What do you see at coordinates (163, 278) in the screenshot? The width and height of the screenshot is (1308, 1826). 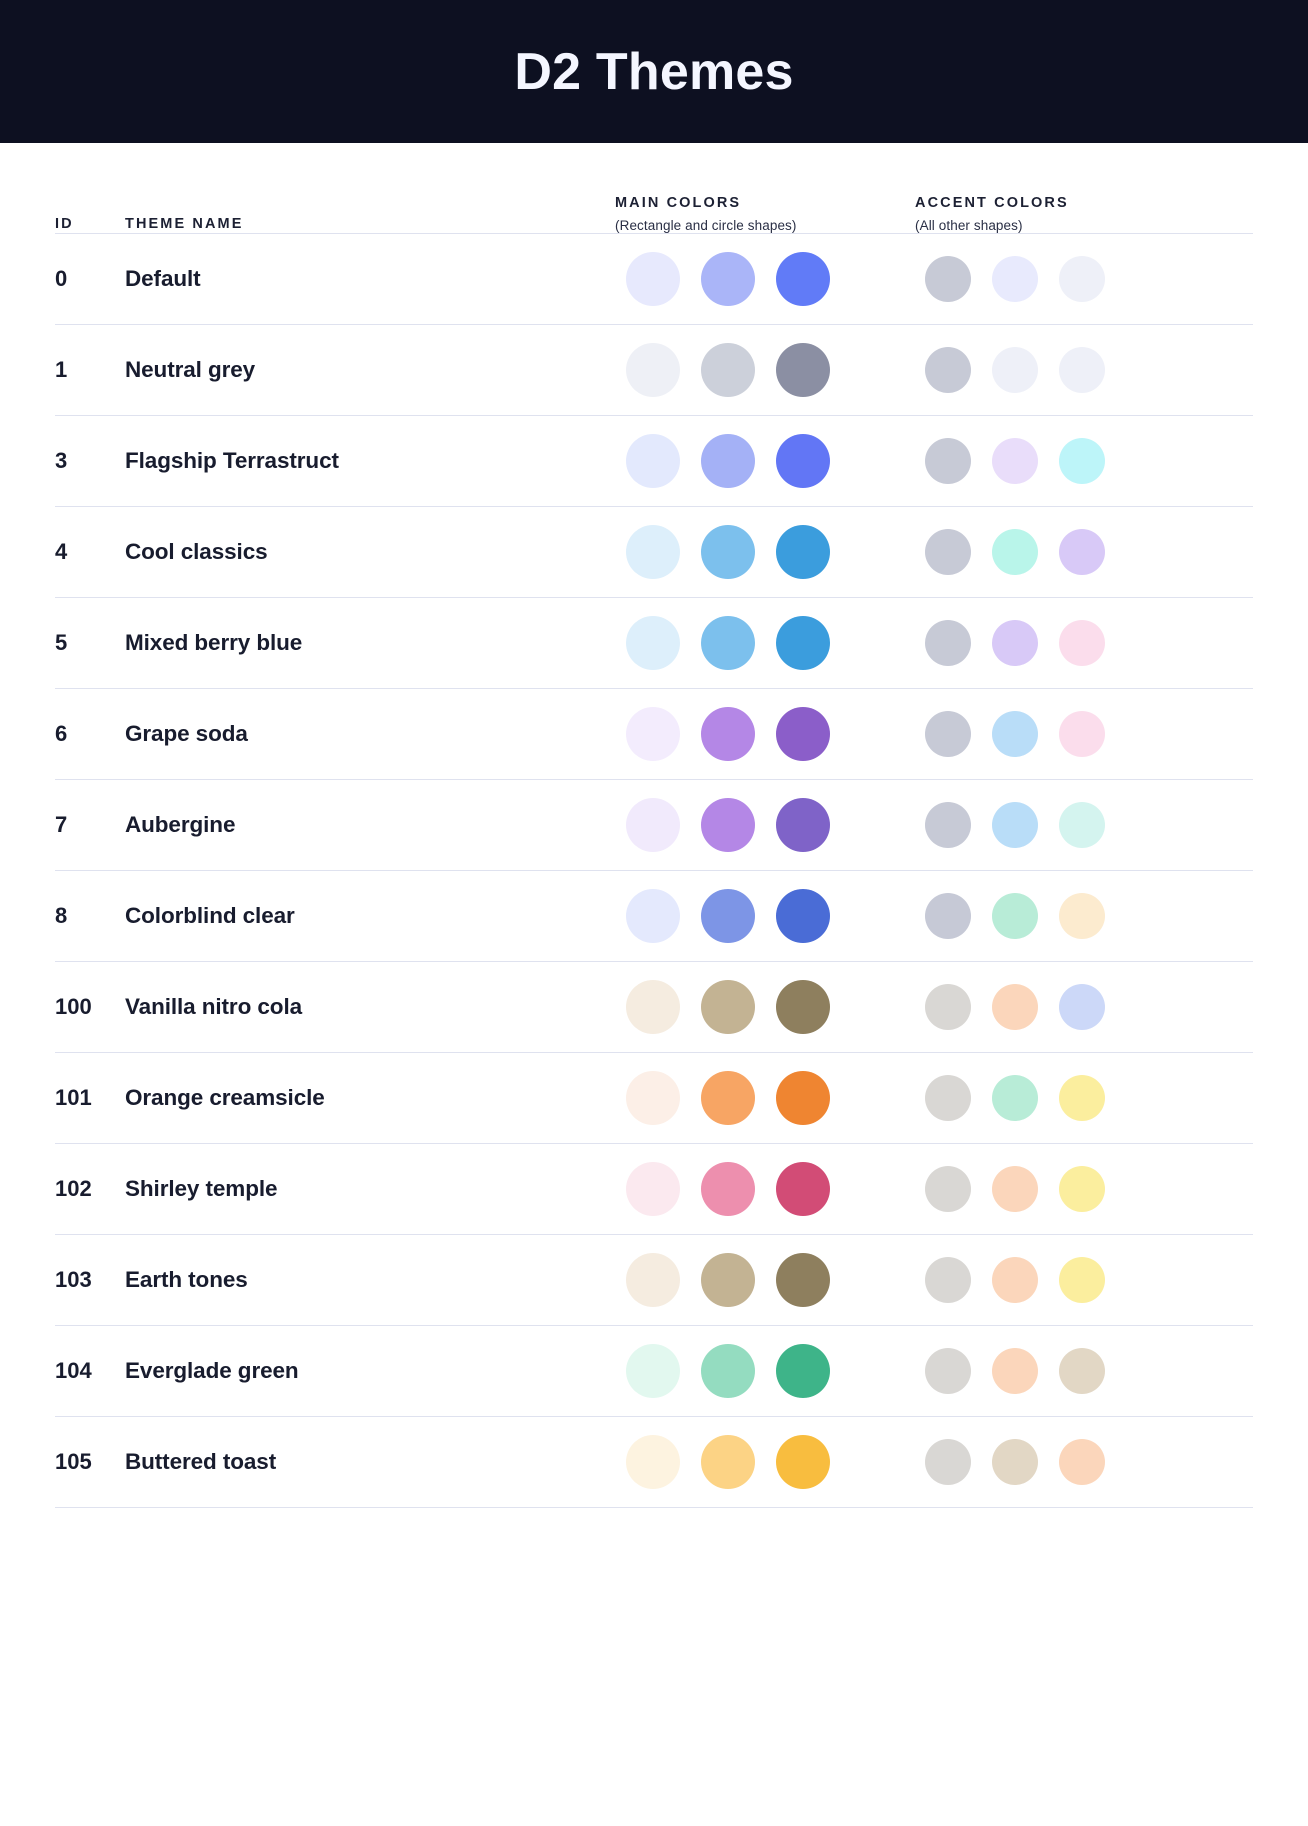 I see `theme-name: Default` at bounding box center [163, 278].